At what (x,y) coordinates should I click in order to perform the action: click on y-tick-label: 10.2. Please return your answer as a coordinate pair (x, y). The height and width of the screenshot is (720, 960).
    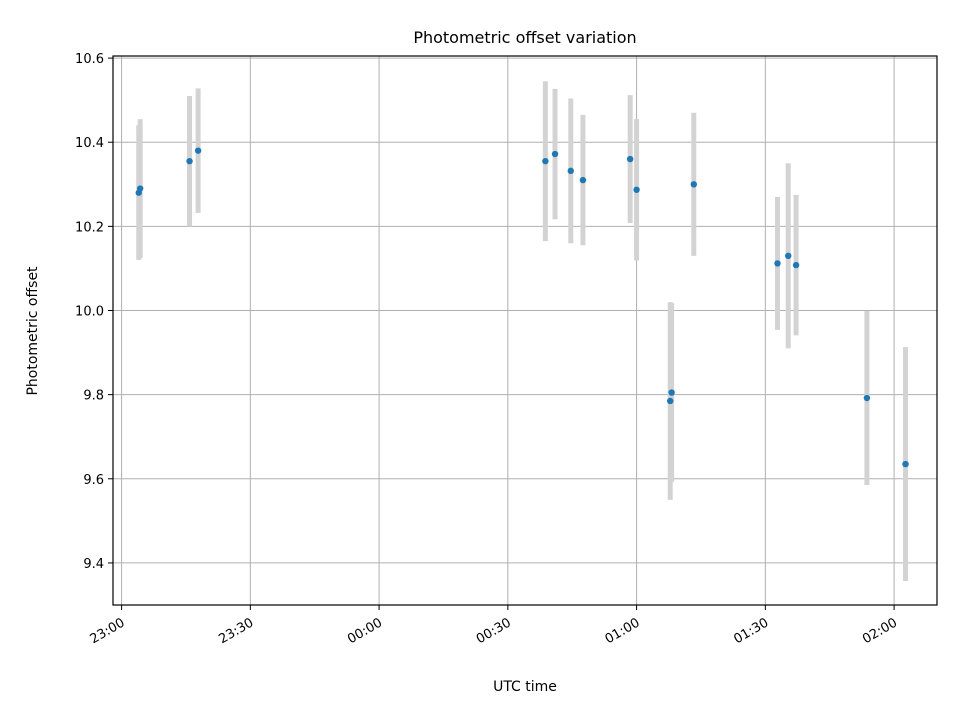
    Looking at the image, I should click on (89, 227).